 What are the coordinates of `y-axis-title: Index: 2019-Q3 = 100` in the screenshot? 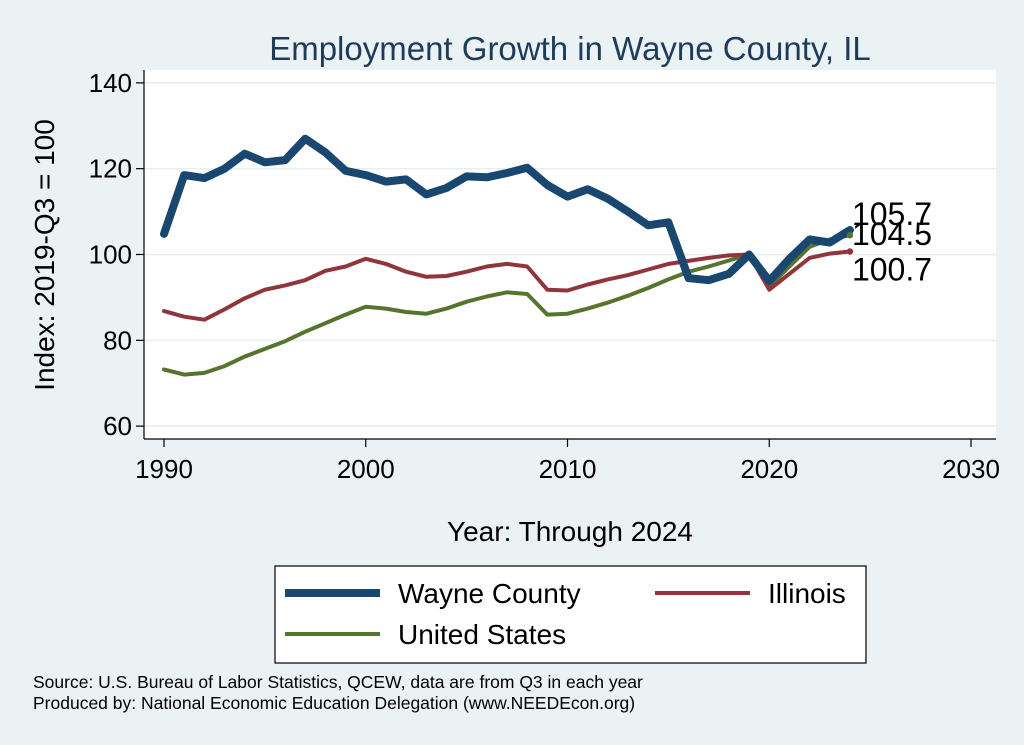 It's located at (44, 255).